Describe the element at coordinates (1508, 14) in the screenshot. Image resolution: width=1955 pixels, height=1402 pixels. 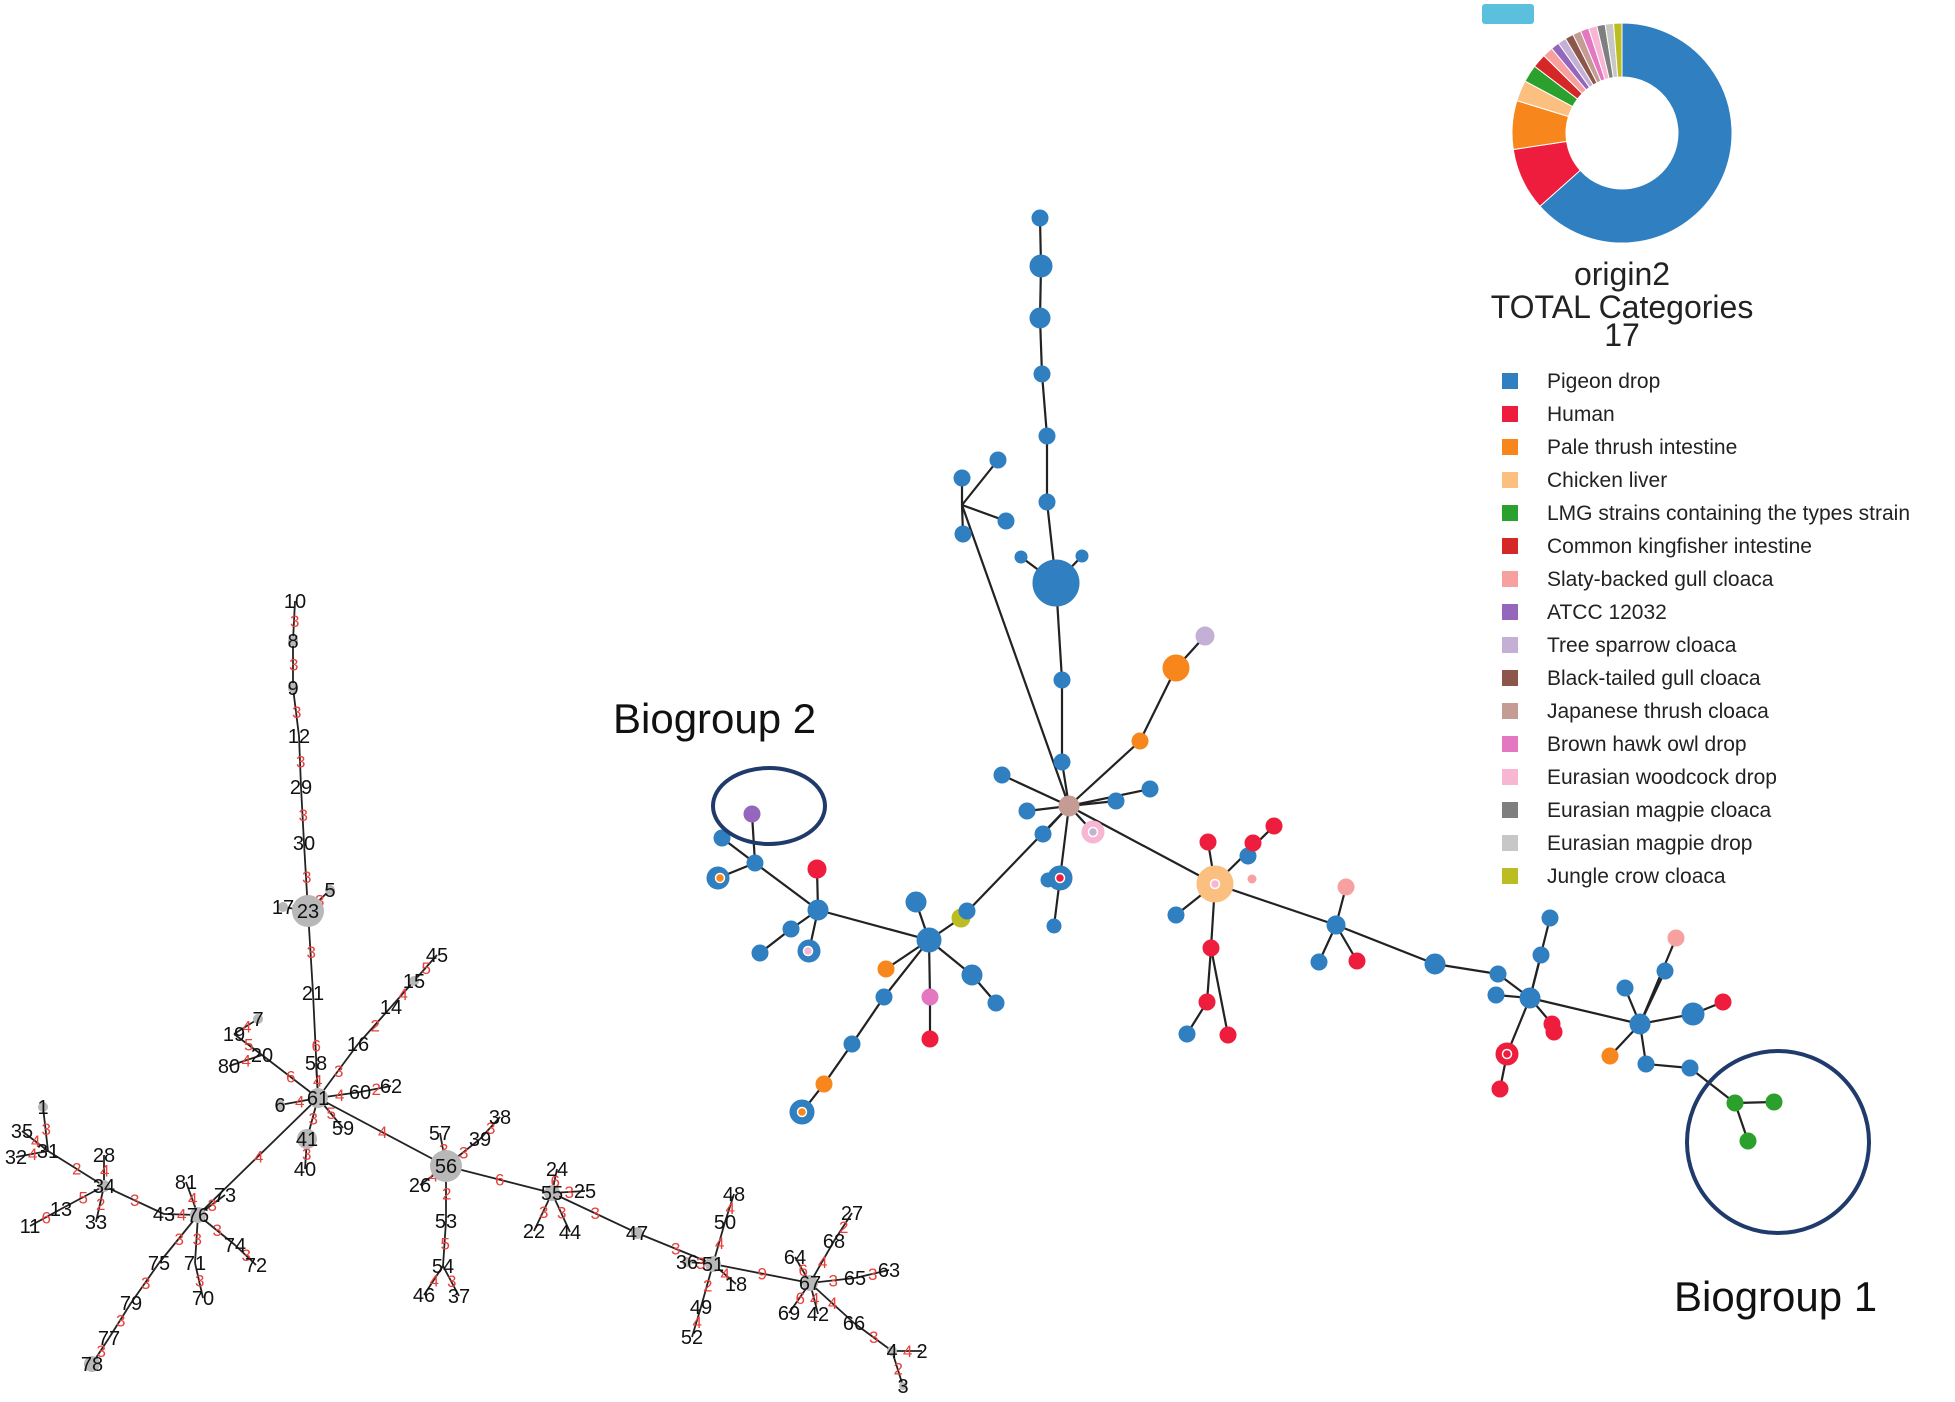
I see `legend-collapse-tab` at that location.